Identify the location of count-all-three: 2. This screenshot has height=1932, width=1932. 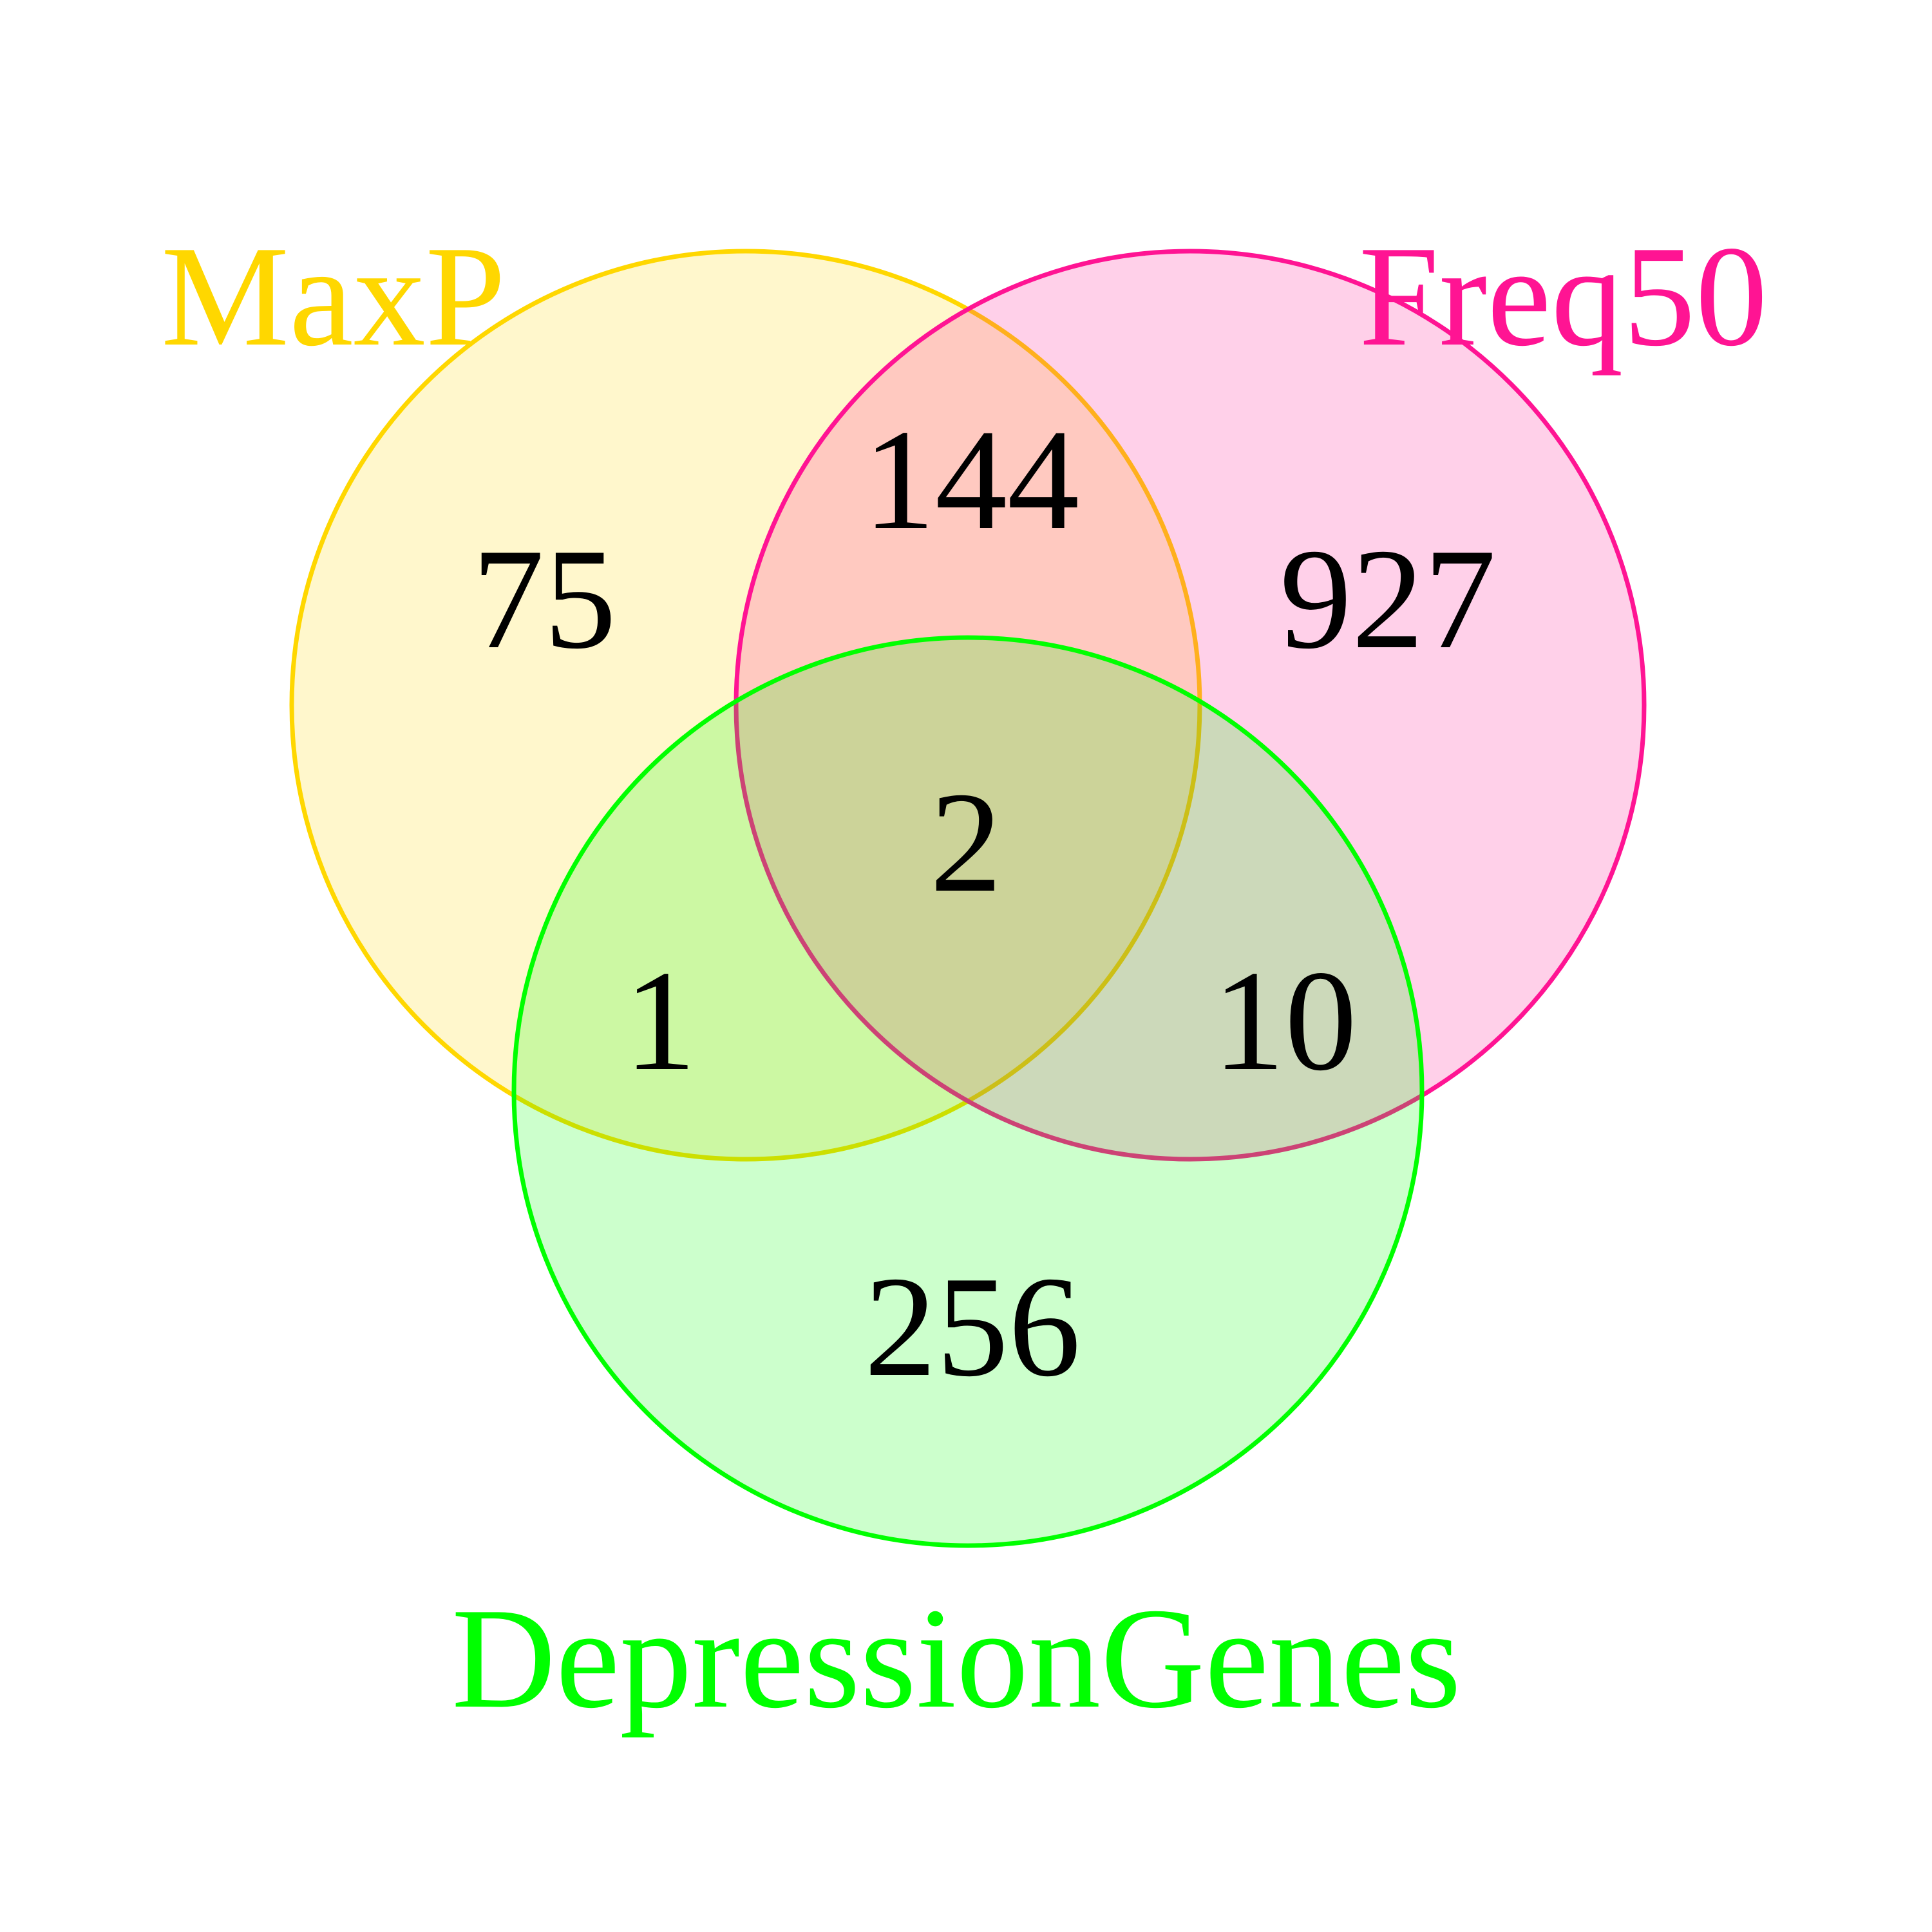
(966, 842).